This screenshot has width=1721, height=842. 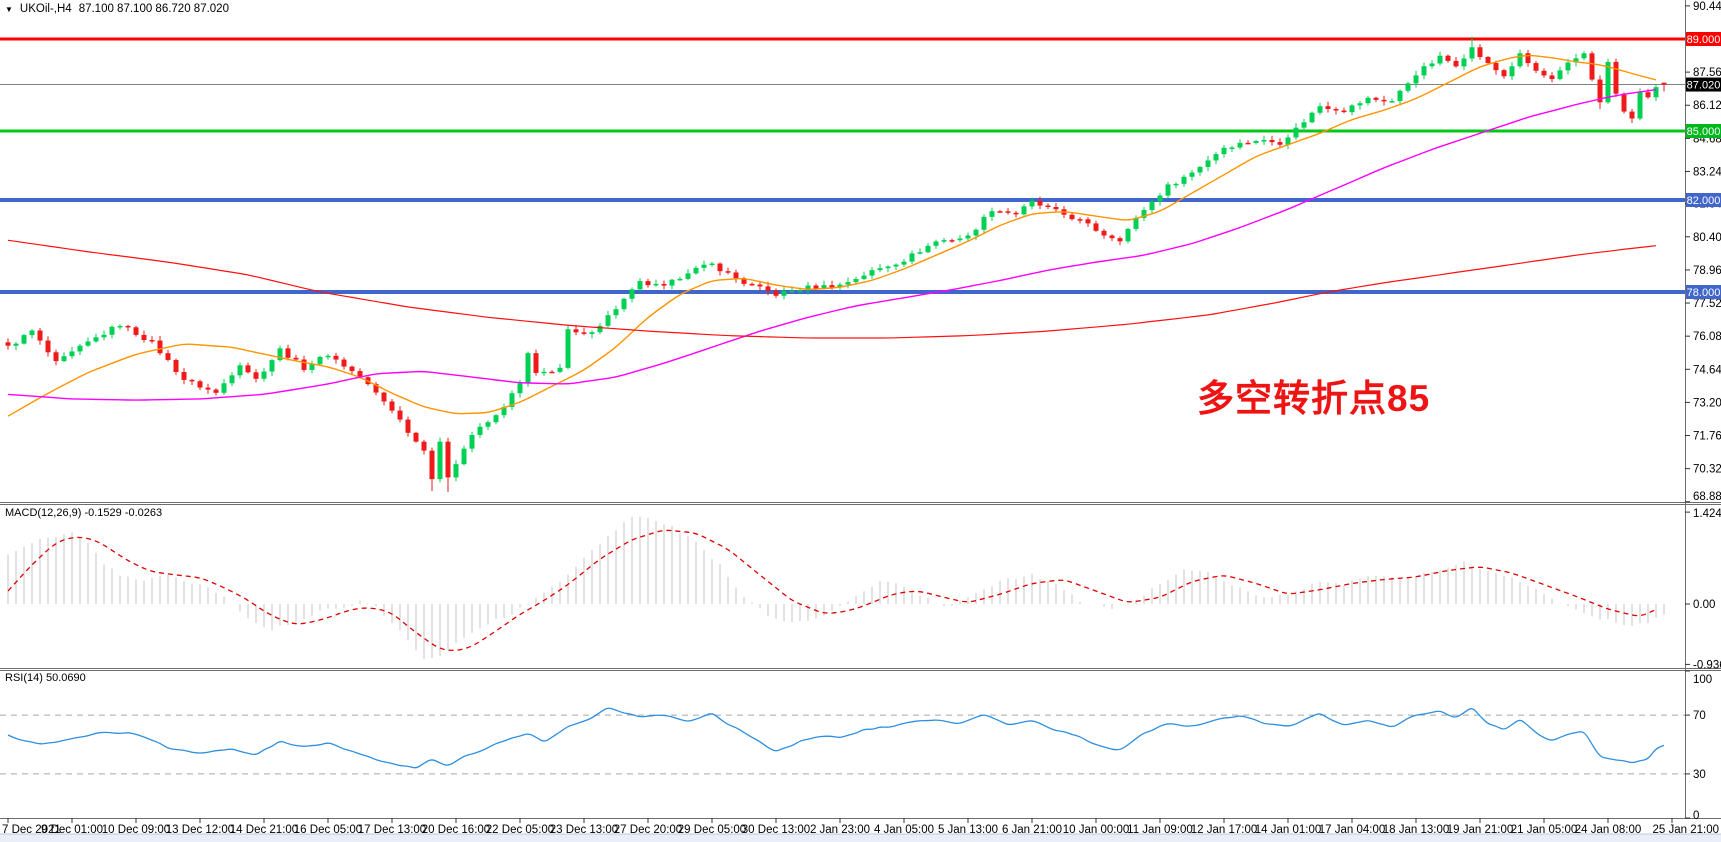 What do you see at coordinates (328, 830) in the screenshot?
I see `time-tick-label: 16 Dec 05:00` at bounding box center [328, 830].